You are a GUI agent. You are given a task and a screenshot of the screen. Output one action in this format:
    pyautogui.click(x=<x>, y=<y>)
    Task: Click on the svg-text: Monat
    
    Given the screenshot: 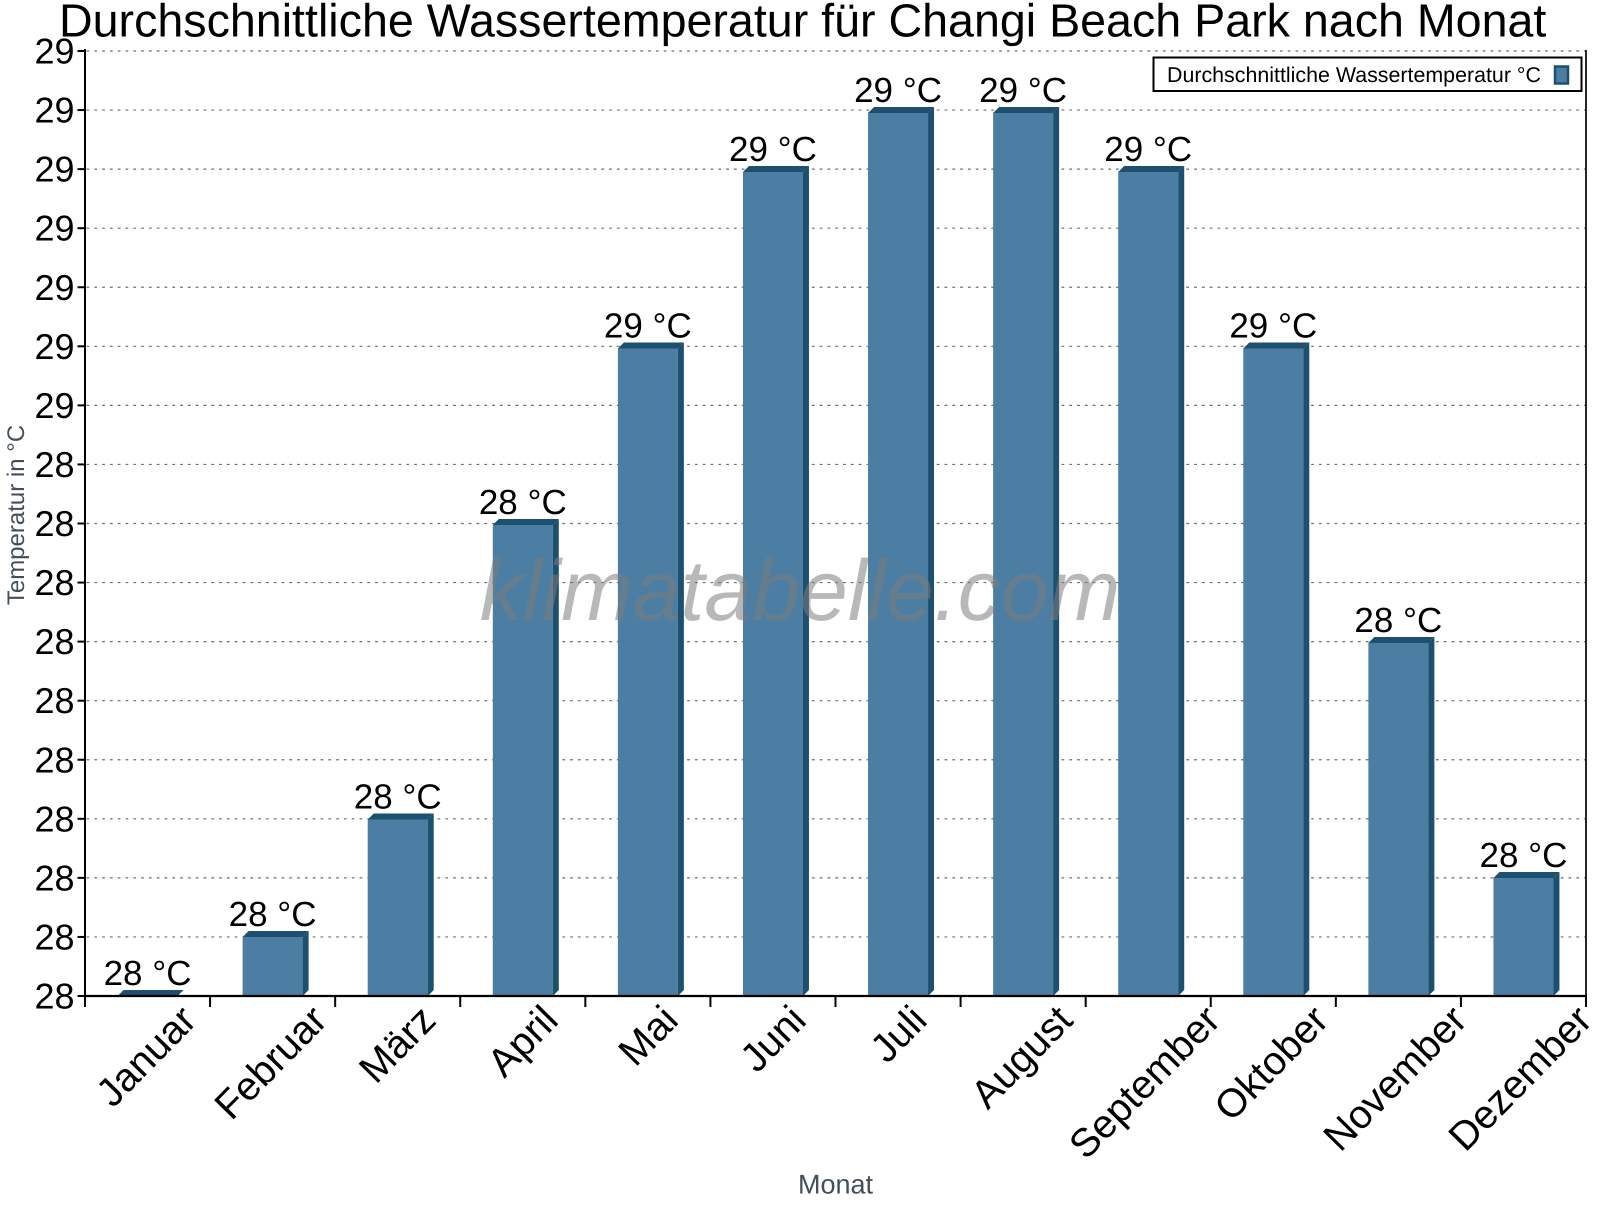 What is the action you would take?
    pyautogui.click(x=836, y=1185)
    